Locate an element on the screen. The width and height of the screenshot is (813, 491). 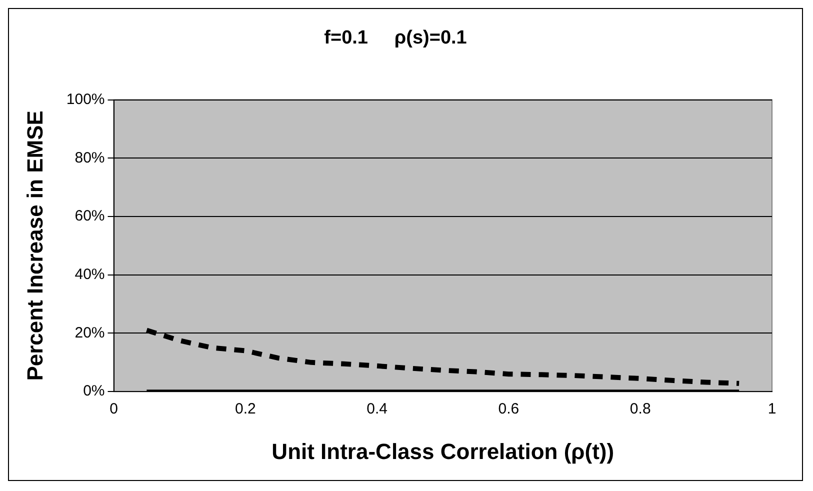
x-tick-label: 0.8 is located at coordinates (640, 409).